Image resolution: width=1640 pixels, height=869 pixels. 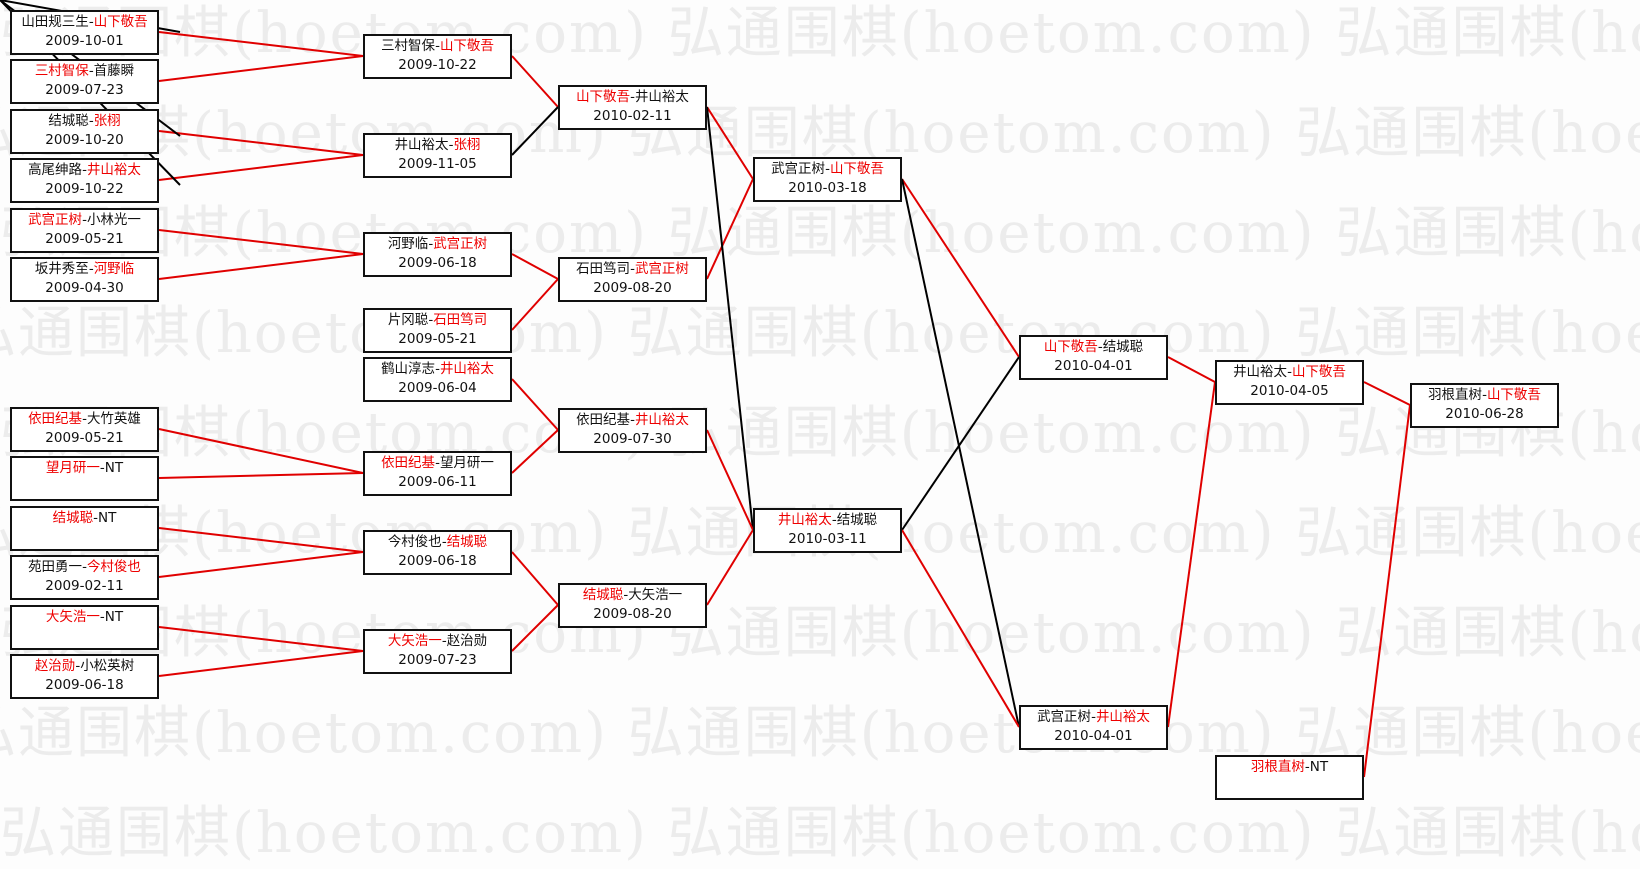 What do you see at coordinates (408, 244) in the screenshot?
I see `player-a: 河野临` at bounding box center [408, 244].